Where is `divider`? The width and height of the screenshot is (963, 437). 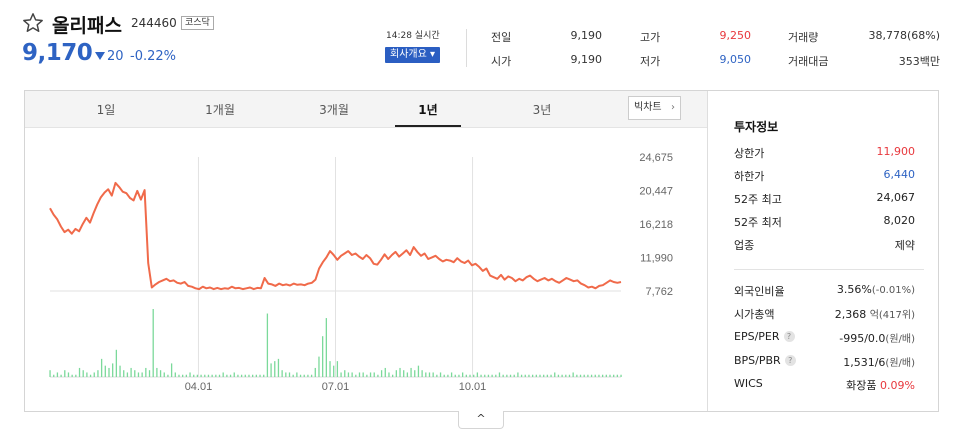 divider is located at coordinates (466, 48).